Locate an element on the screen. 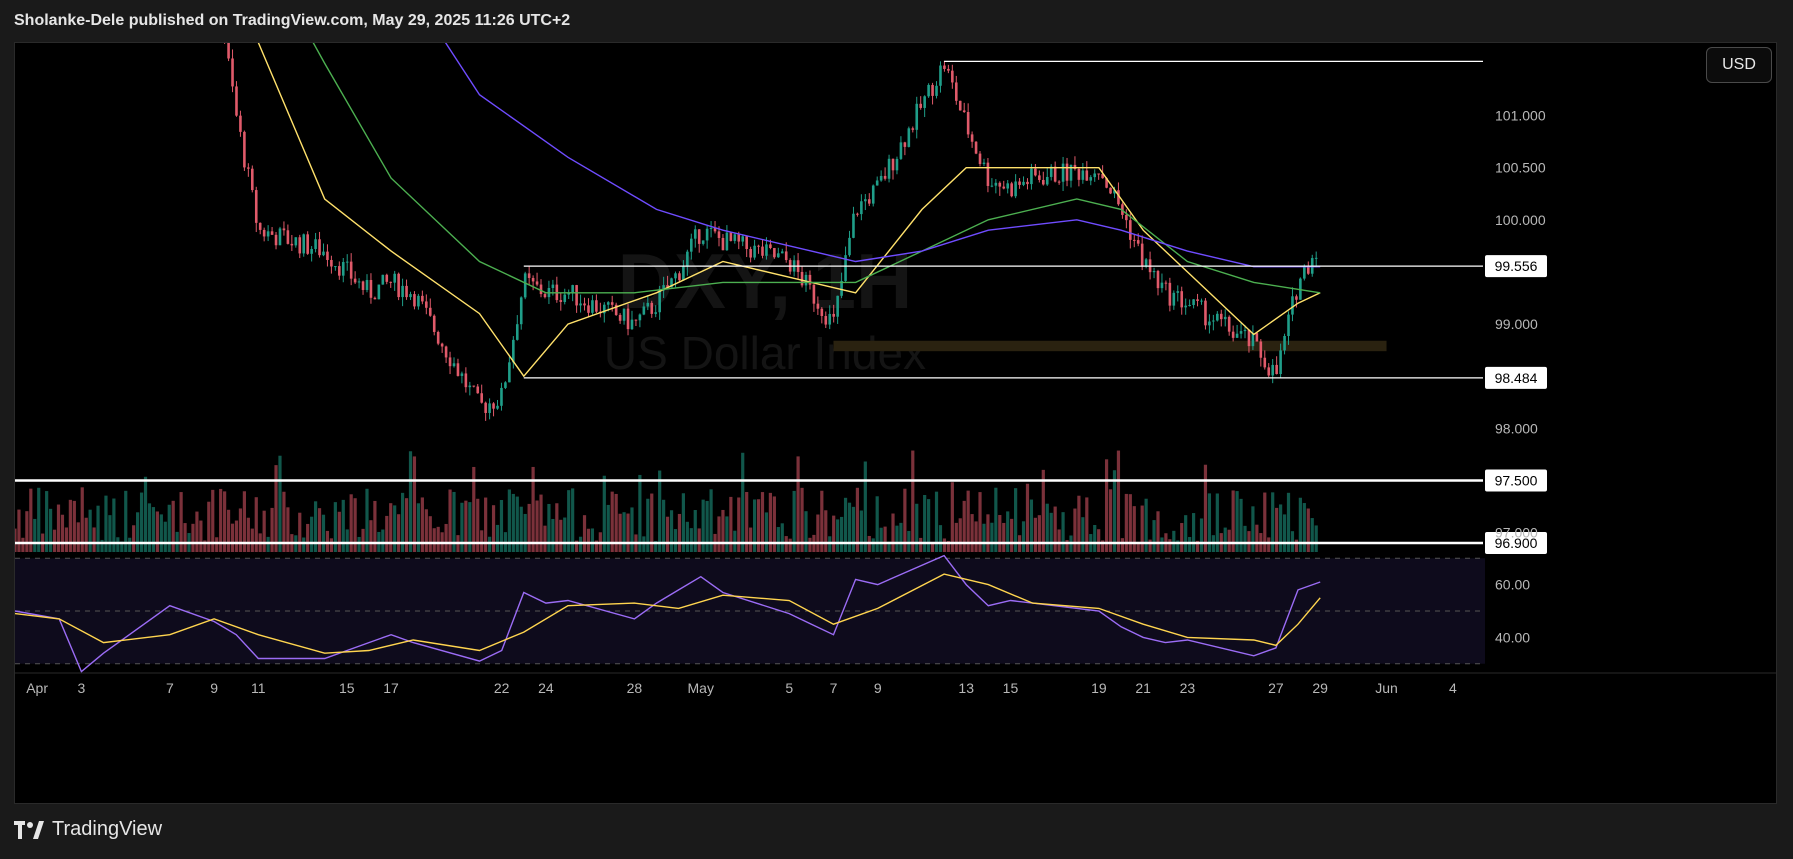  time-tick-label: 4 is located at coordinates (1453, 688).